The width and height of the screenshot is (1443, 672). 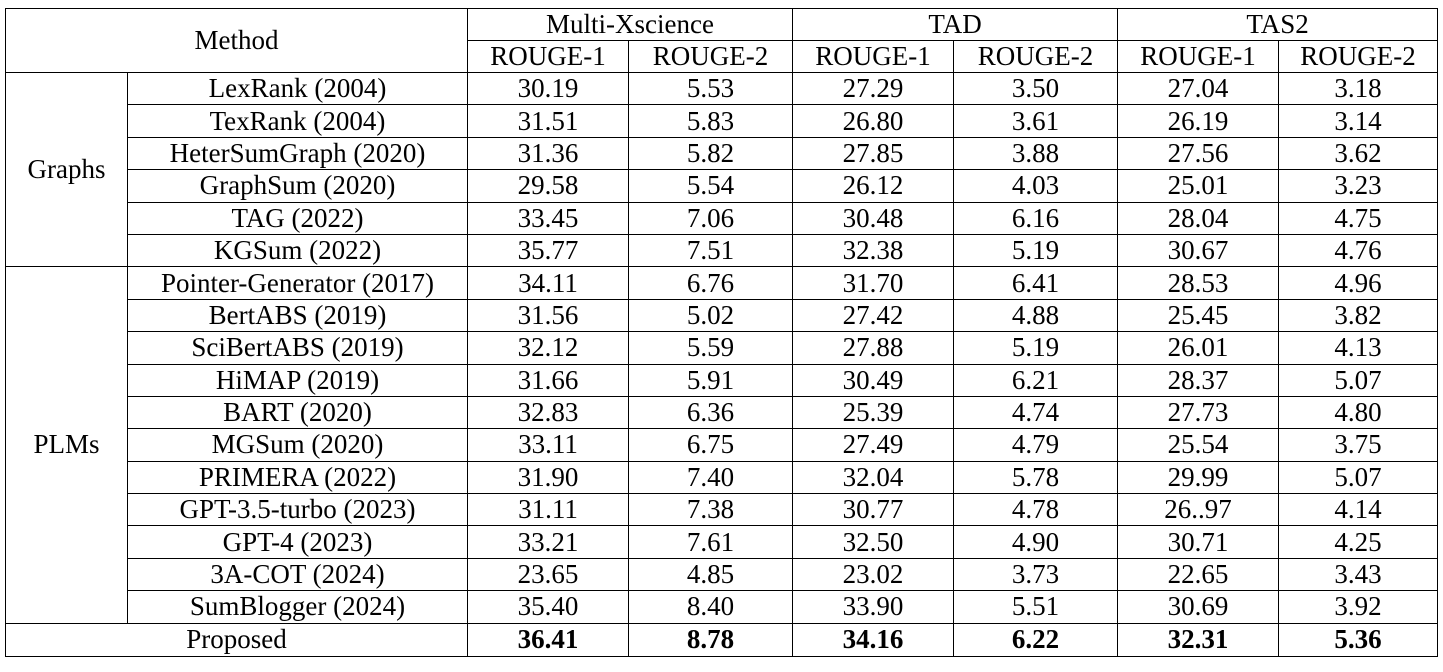 What do you see at coordinates (1198, 607) in the screenshot?
I see `score-cell: 30.69` at bounding box center [1198, 607].